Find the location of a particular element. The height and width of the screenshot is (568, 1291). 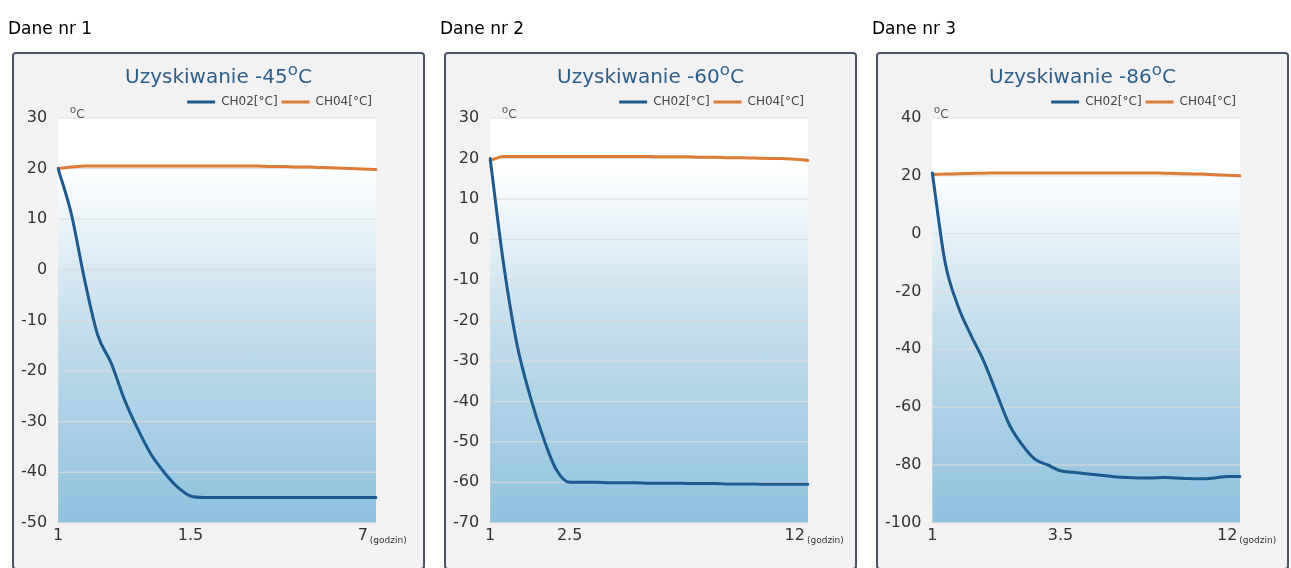

x-tick-label: 3.5 is located at coordinates (1060, 534).